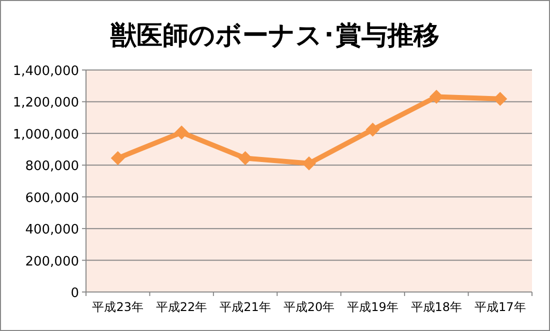 The image size is (550, 331). What do you see at coordinates (74, 293) in the screenshot?
I see `y-tick-label: 0` at bounding box center [74, 293].